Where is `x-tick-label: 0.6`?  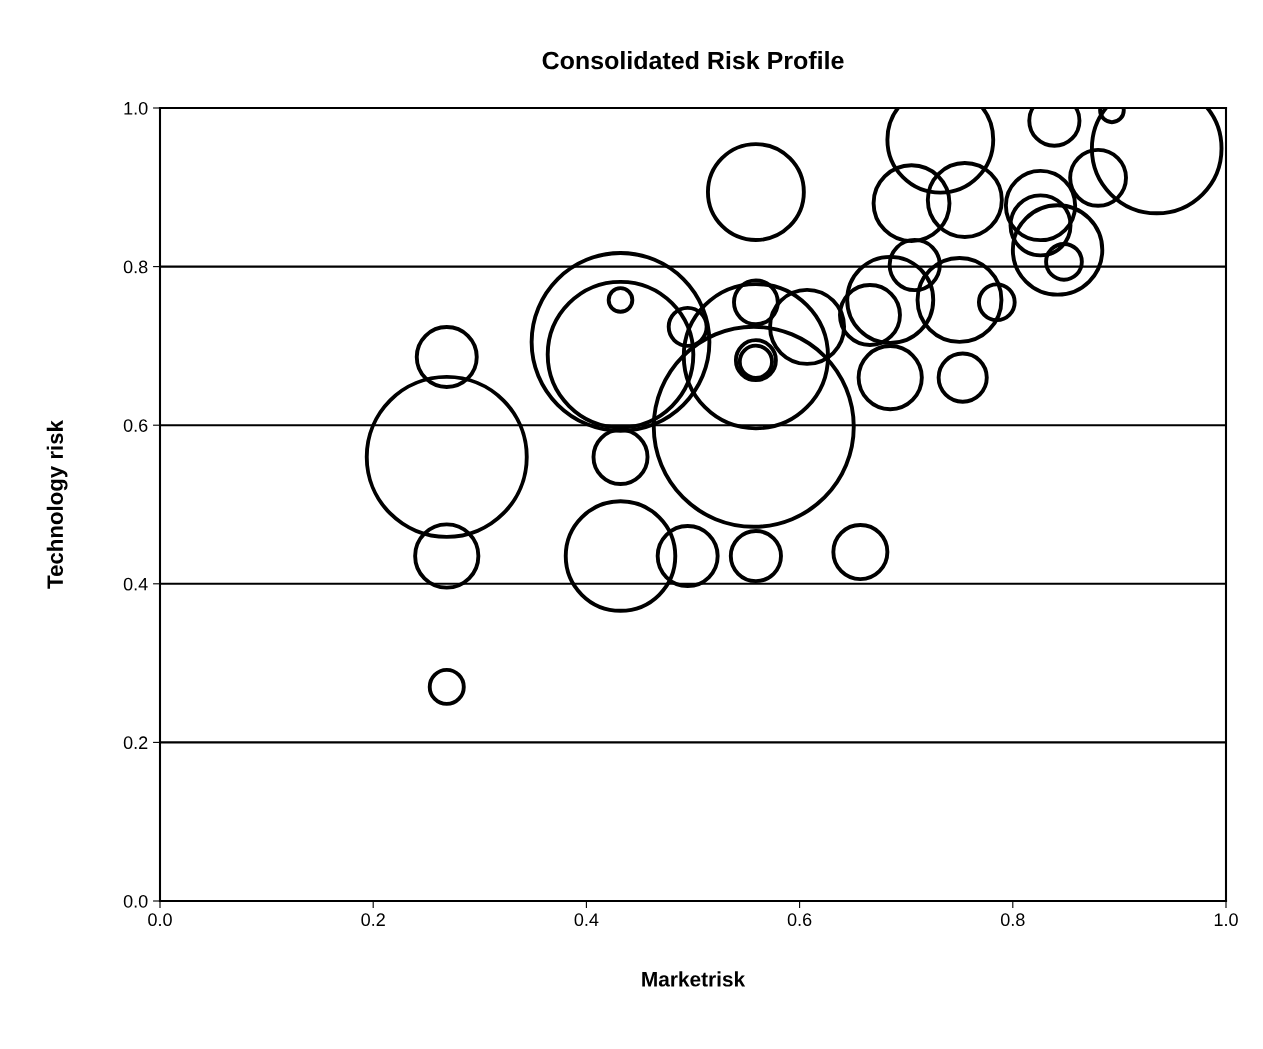 x-tick-label: 0.6 is located at coordinates (799, 920).